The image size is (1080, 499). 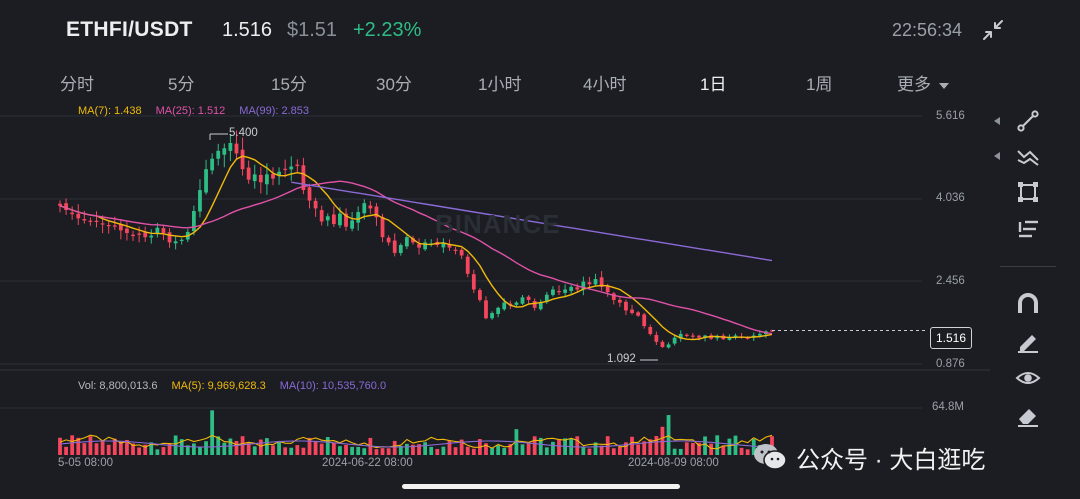 I want to click on eye-icon, so click(x=1028, y=378).